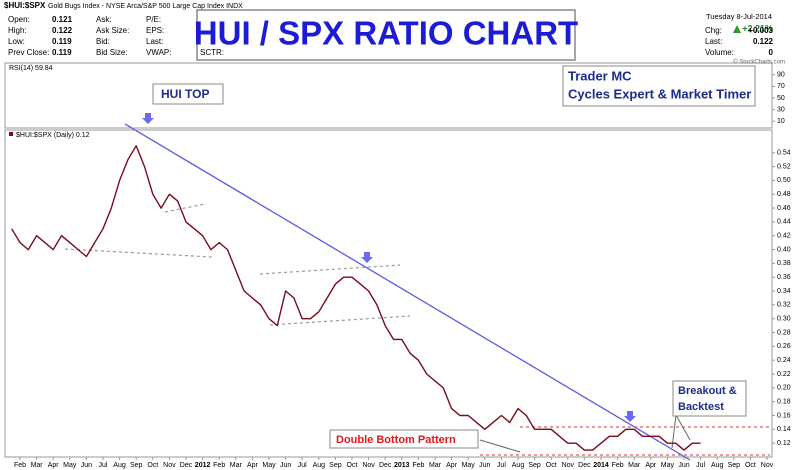 The image size is (800, 470). What do you see at coordinates (737, 29) in the screenshot?
I see `up-icon` at bounding box center [737, 29].